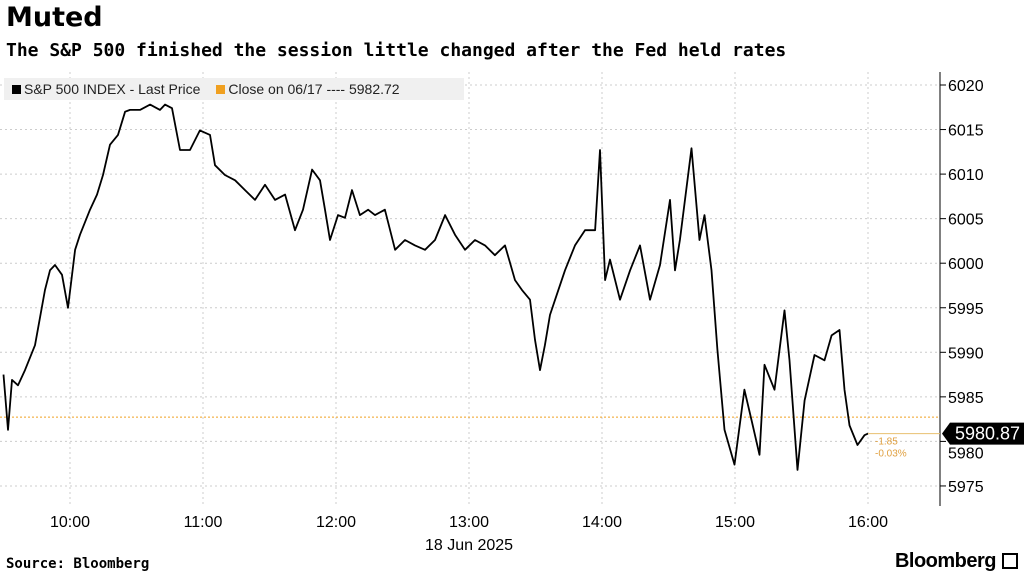  I want to click on y-tick-label: 5990, so click(966, 353).